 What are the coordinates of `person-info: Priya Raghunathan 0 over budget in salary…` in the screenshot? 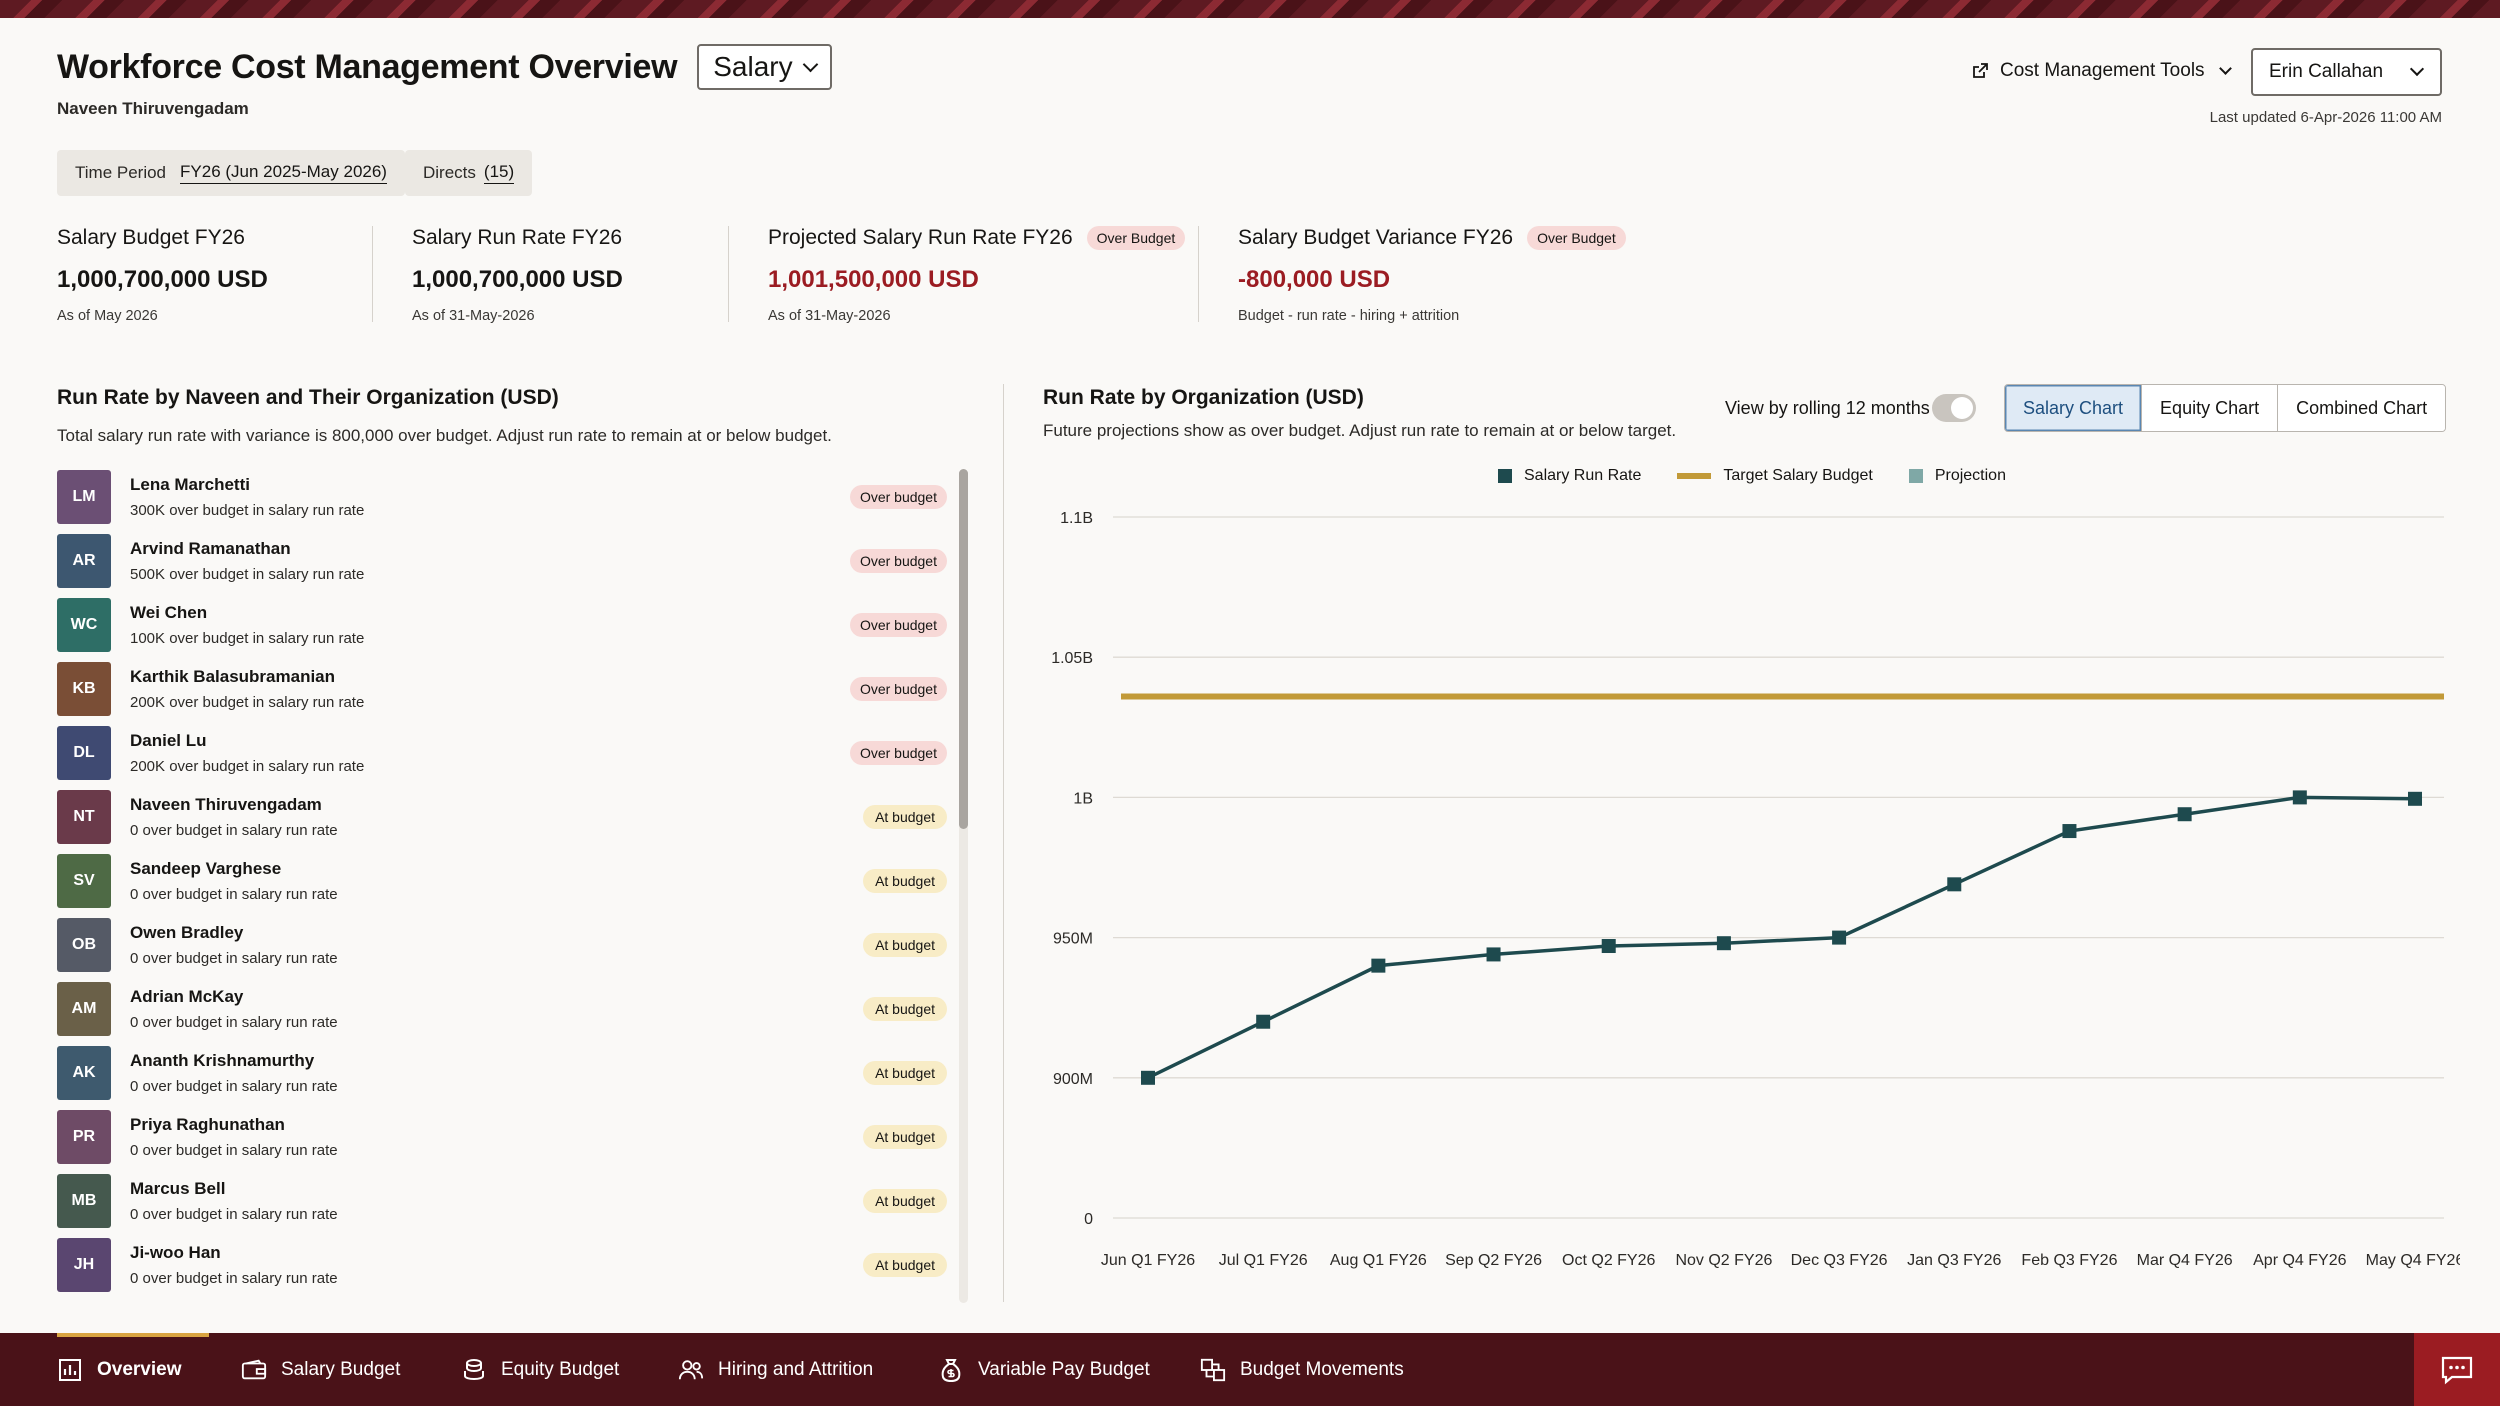 It's located at (496, 1137).